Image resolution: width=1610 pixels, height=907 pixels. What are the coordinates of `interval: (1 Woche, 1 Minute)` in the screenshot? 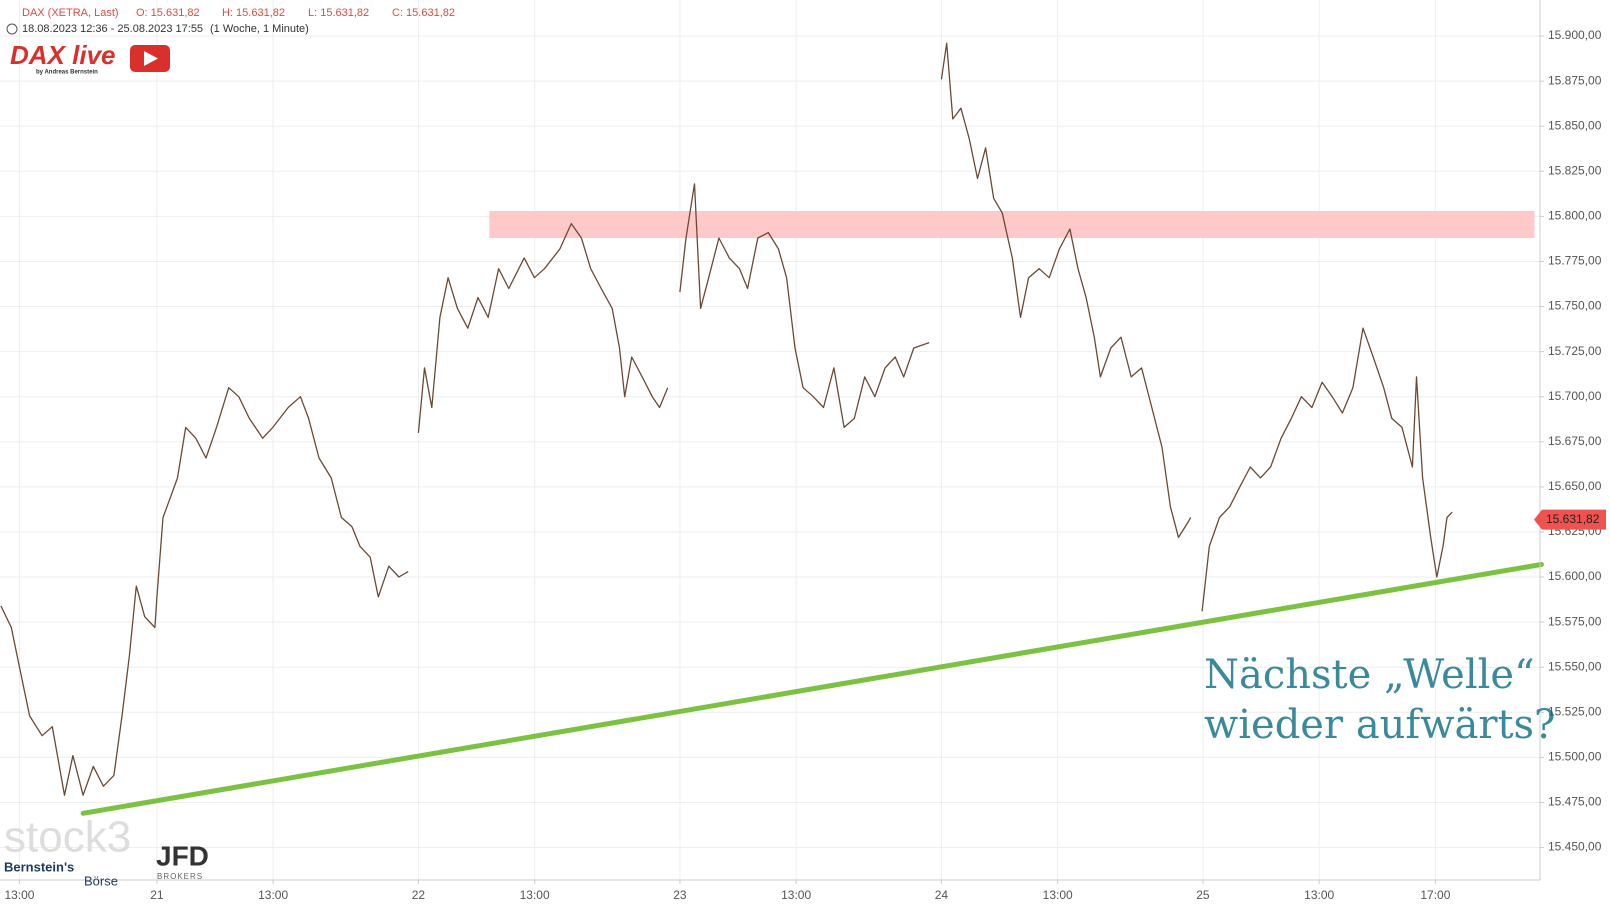 It's located at (259, 29).